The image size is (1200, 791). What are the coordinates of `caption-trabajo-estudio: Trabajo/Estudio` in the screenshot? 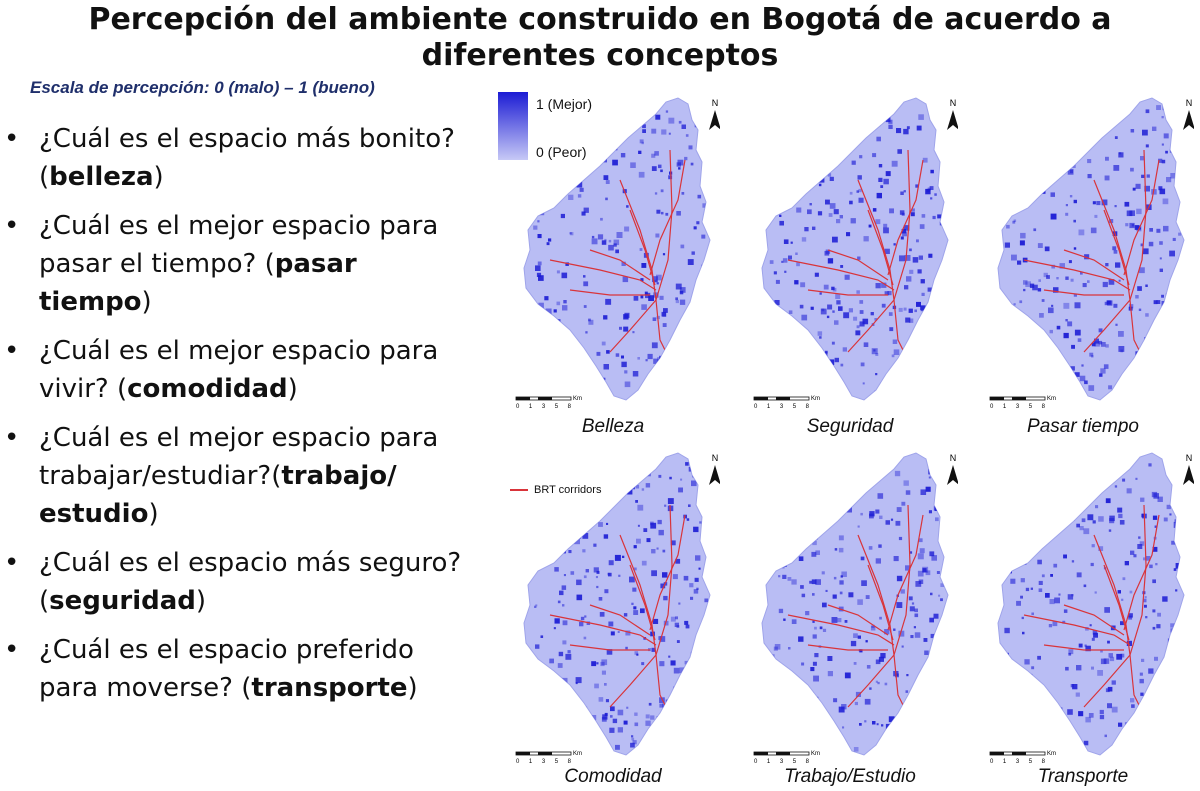 It's located at (850, 776).